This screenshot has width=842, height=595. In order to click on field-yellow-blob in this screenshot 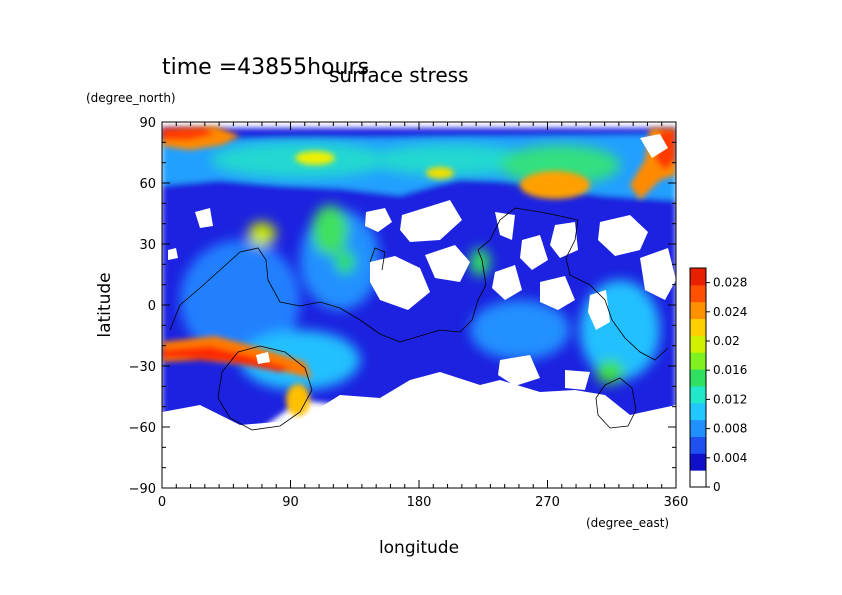, I will do `click(298, 400)`.